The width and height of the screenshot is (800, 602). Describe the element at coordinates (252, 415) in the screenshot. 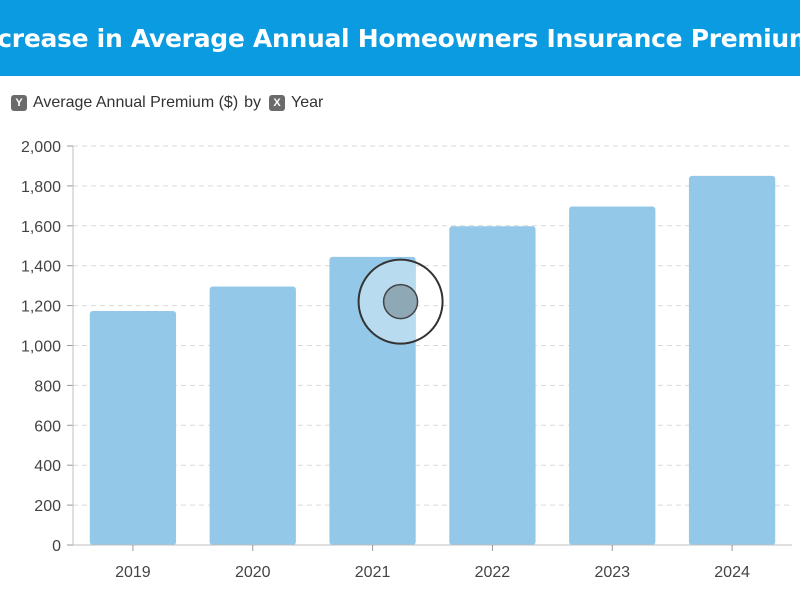

I see `bar-2020` at that location.